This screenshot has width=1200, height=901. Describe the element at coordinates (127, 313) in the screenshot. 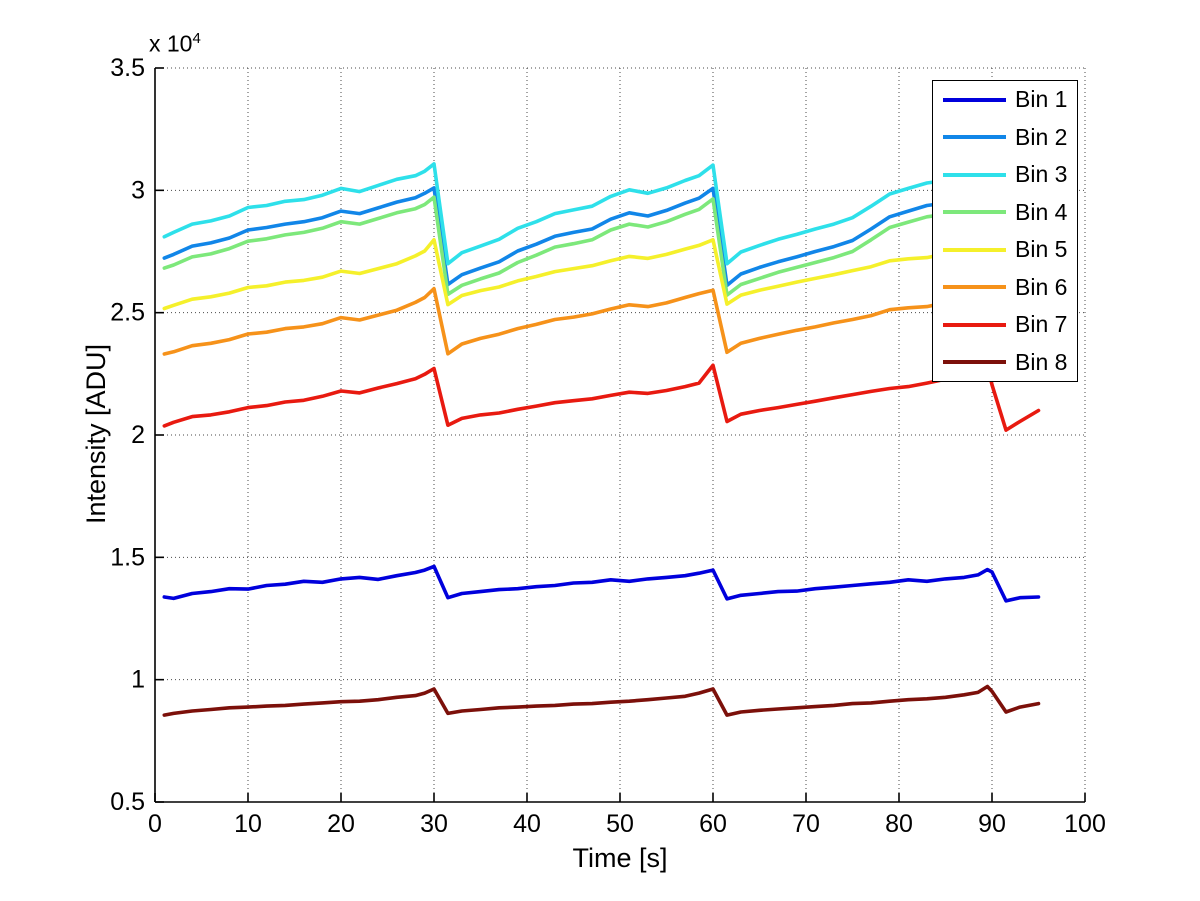

I see `y-tick-label: 2.5` at that location.